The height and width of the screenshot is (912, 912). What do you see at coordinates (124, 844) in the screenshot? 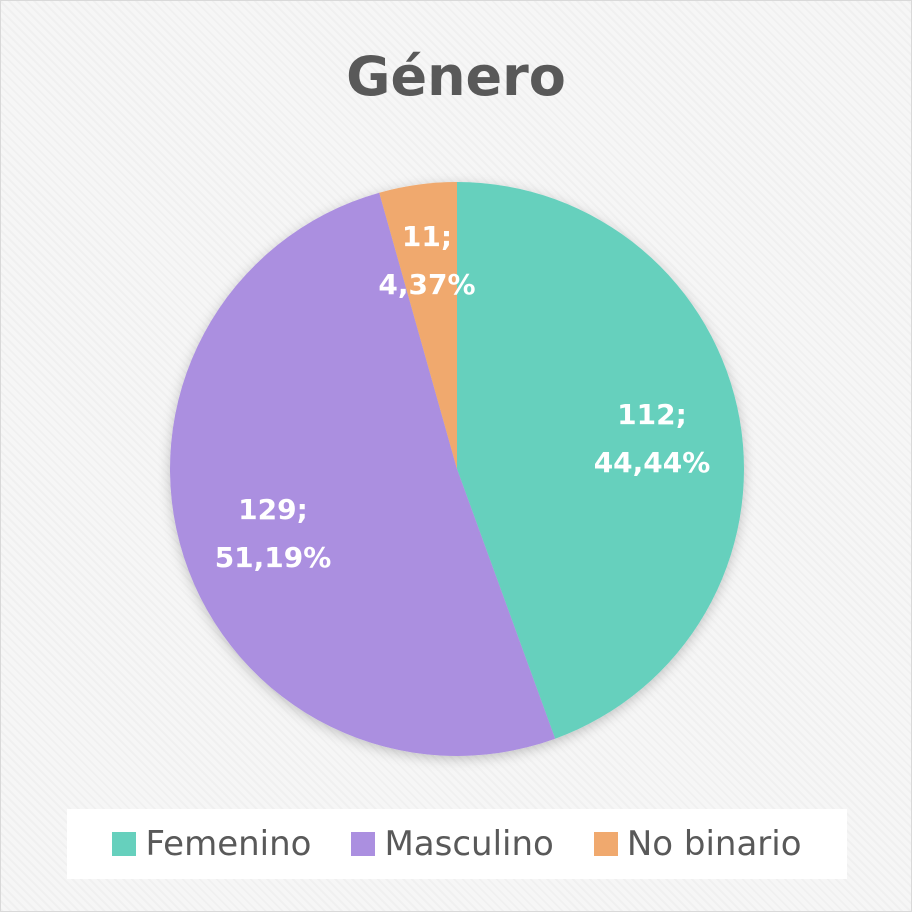
I see `legend-swatch-femenino` at bounding box center [124, 844].